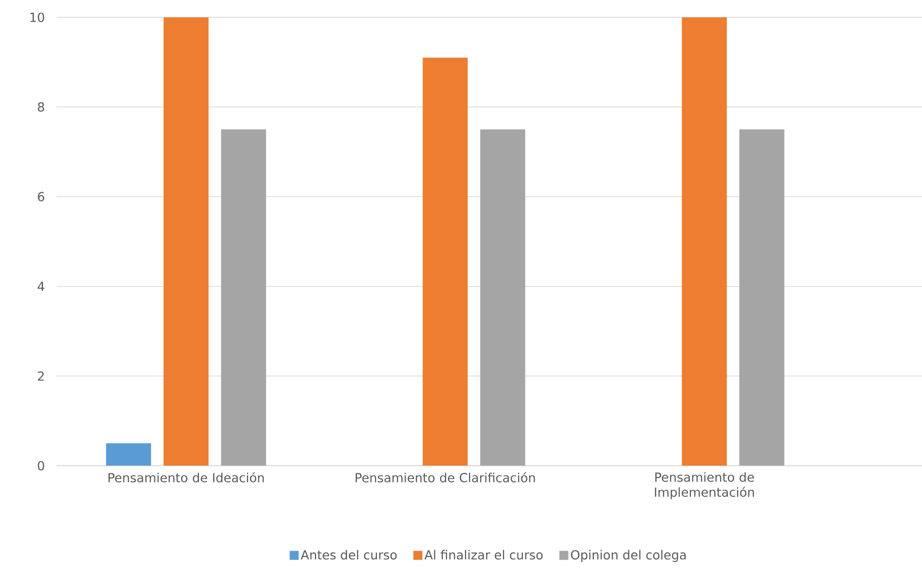 Image resolution: width=922 pixels, height=575 pixels. Describe the element at coordinates (186, 477) in the screenshot. I see `x-tick-label: Pensamiento de Ideación` at that location.